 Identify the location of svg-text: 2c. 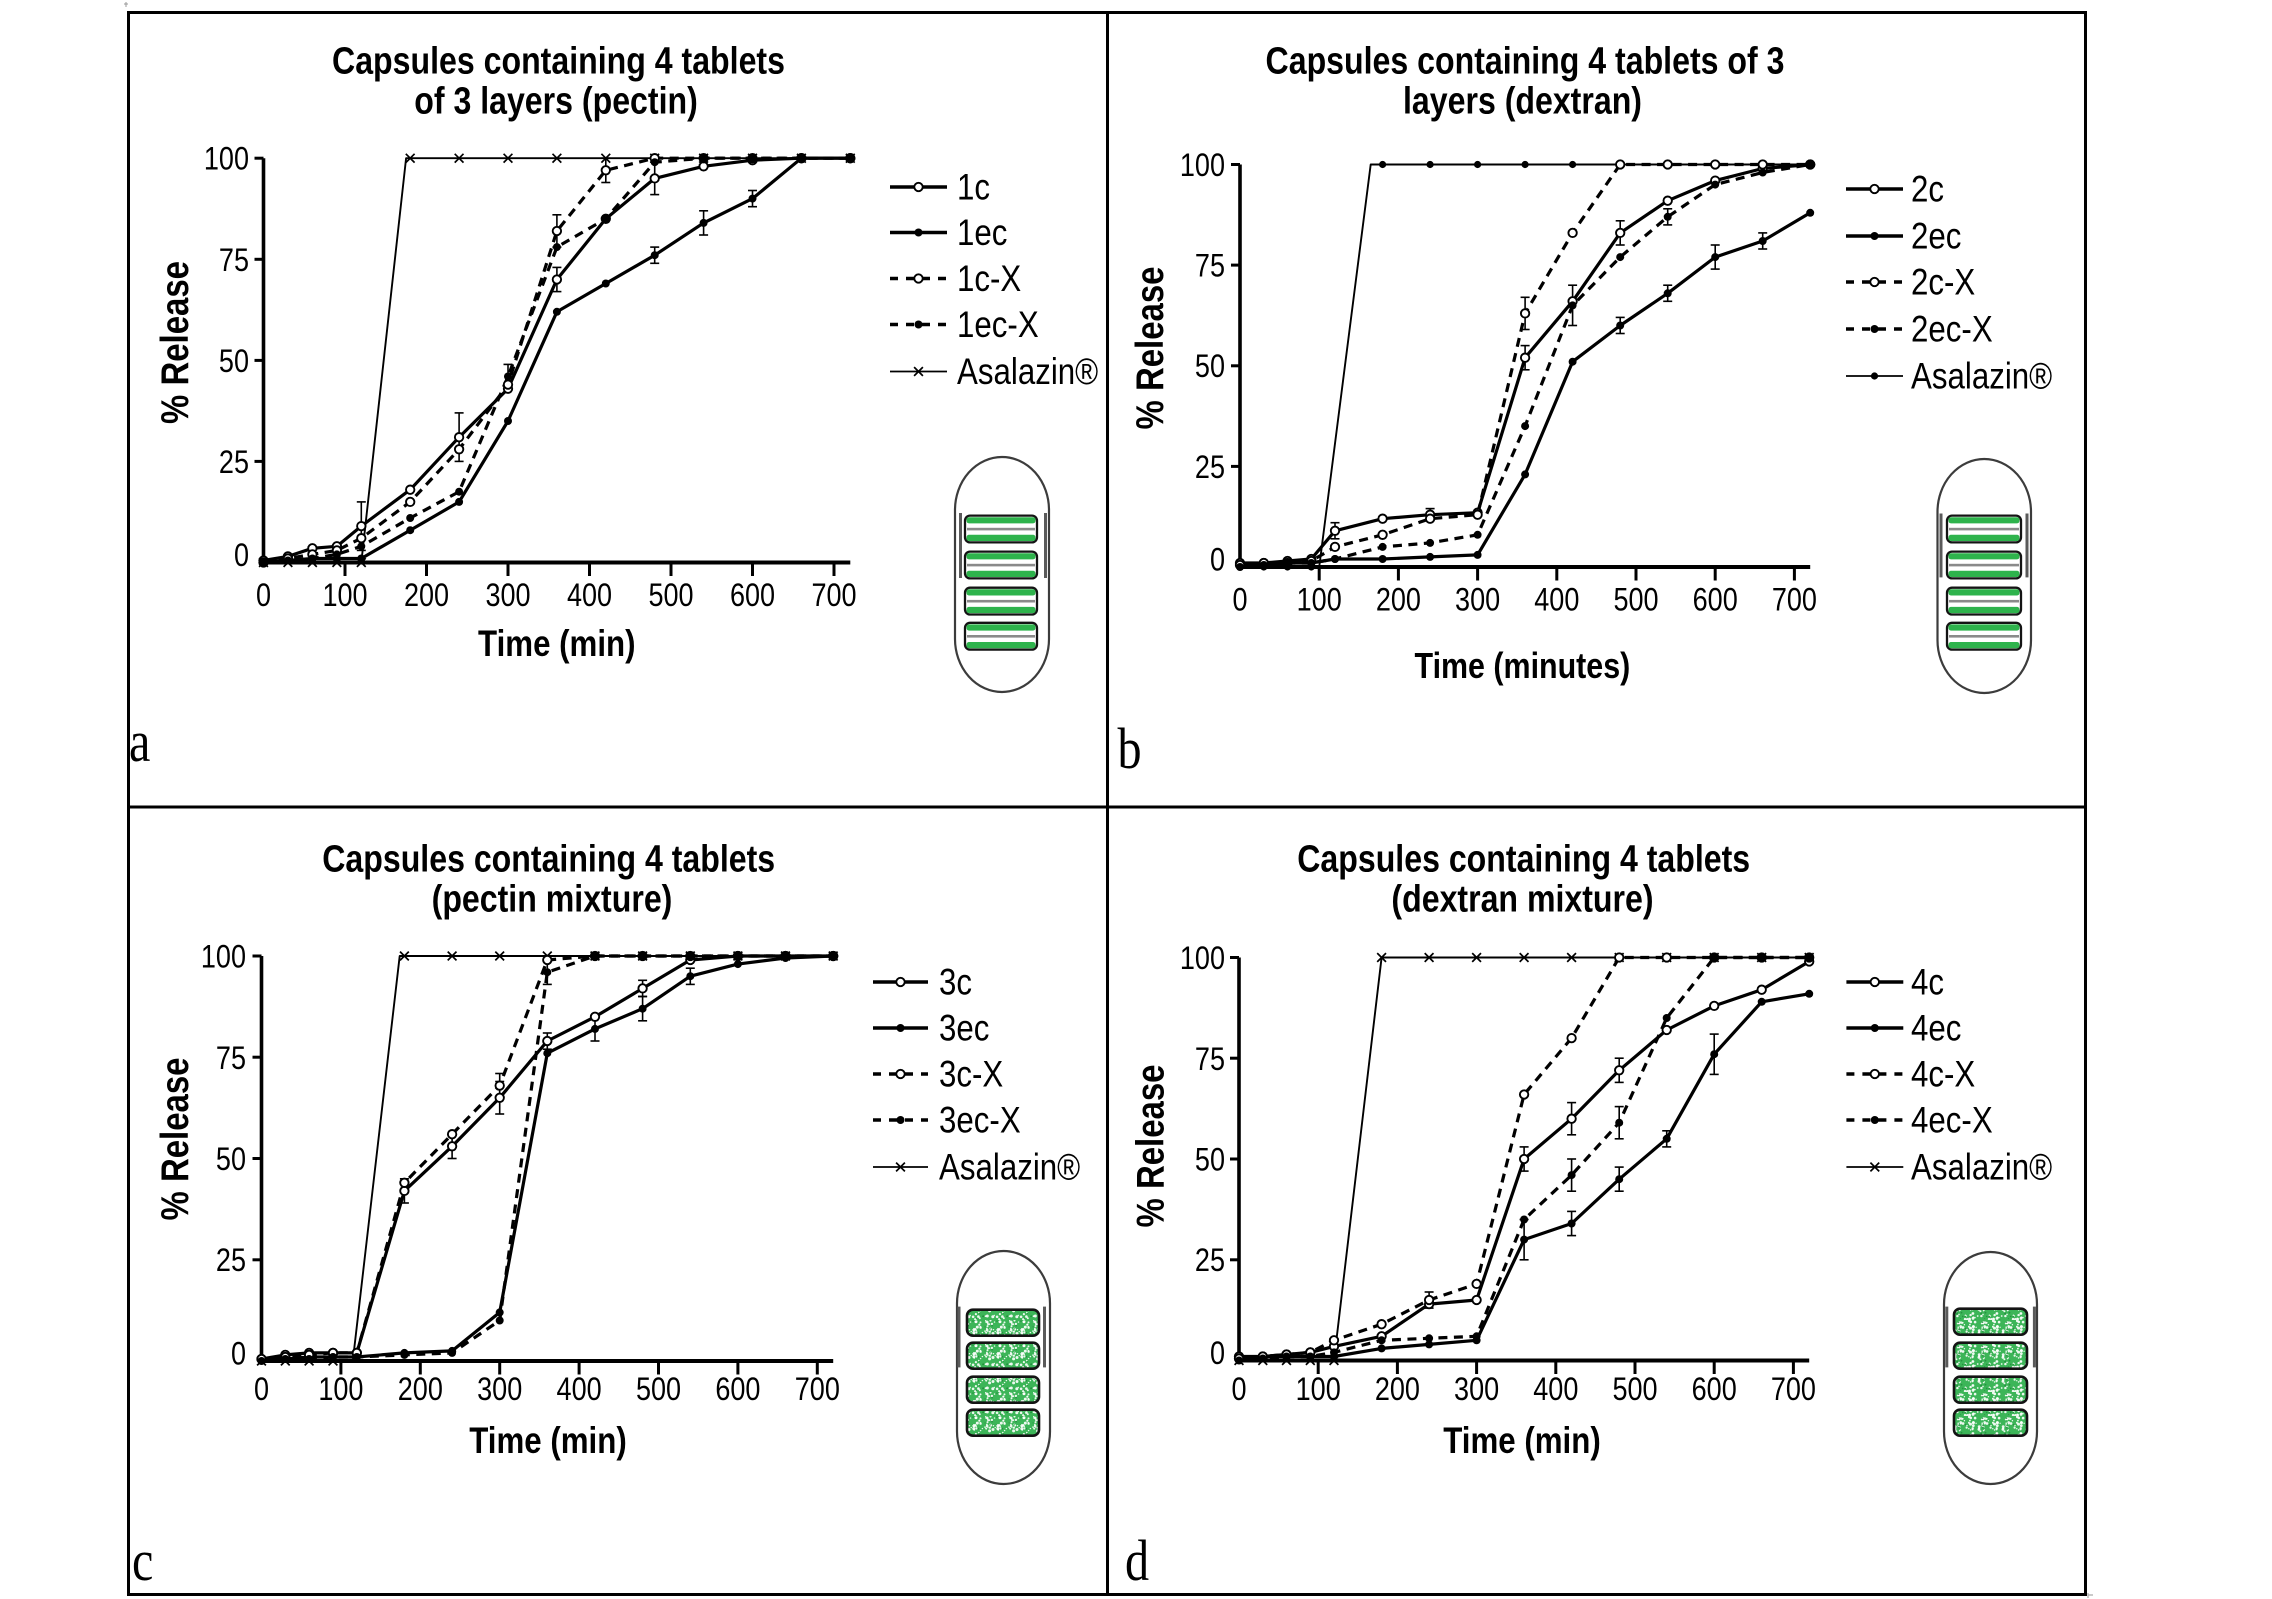
(1927, 189).